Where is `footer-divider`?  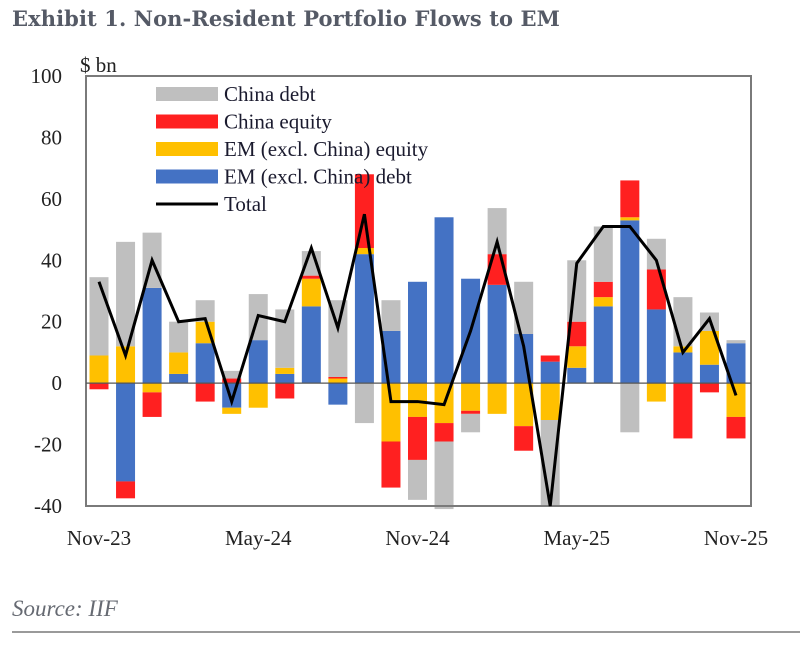 footer-divider is located at coordinates (406, 632).